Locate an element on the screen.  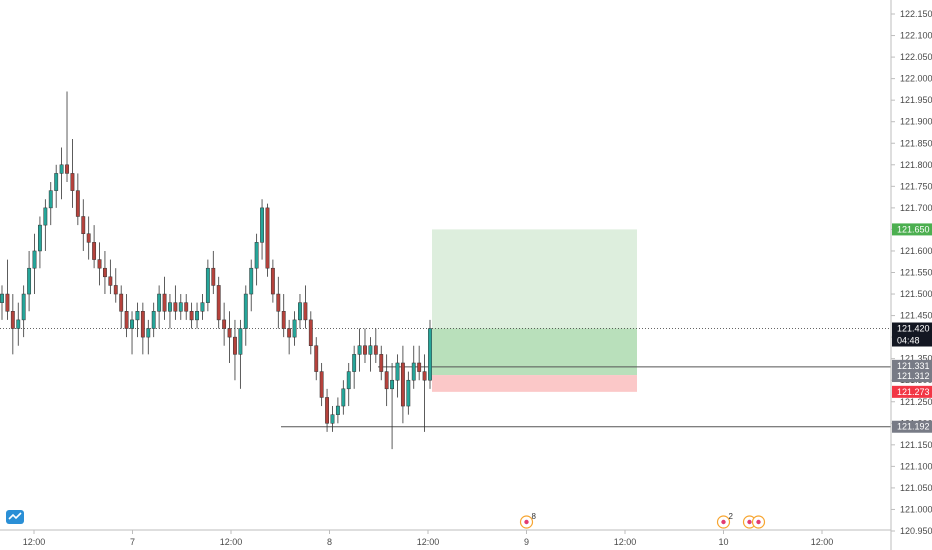
price-tick-label: 121.050 is located at coordinates (916, 488).